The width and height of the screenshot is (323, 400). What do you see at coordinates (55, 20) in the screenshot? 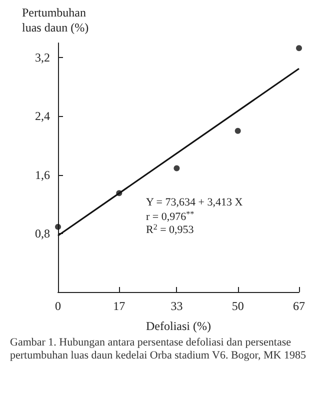
I see `y-axis-title: Pertumbuhan luas daun (%)` at bounding box center [55, 20].